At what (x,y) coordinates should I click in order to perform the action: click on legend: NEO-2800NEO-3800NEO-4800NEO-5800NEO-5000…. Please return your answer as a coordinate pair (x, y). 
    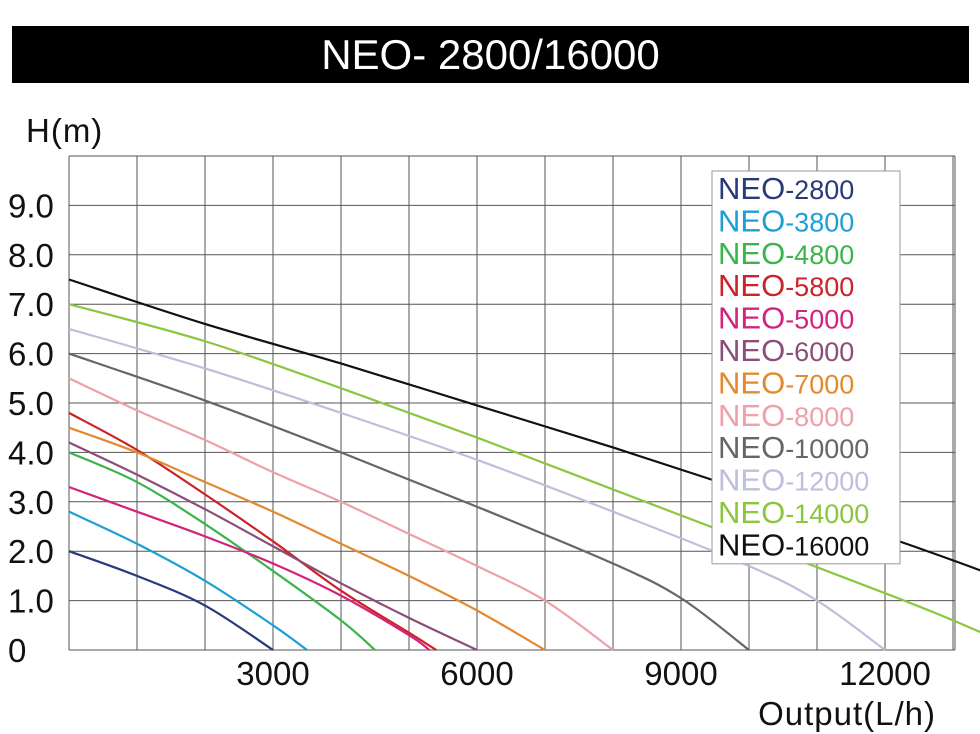
    Looking at the image, I should click on (806, 367).